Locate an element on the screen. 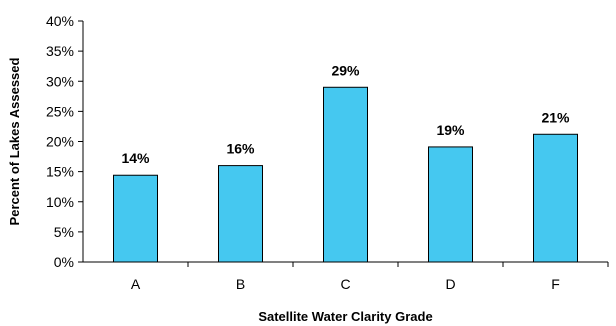 The image size is (616, 326). bar-b is located at coordinates (240, 214).